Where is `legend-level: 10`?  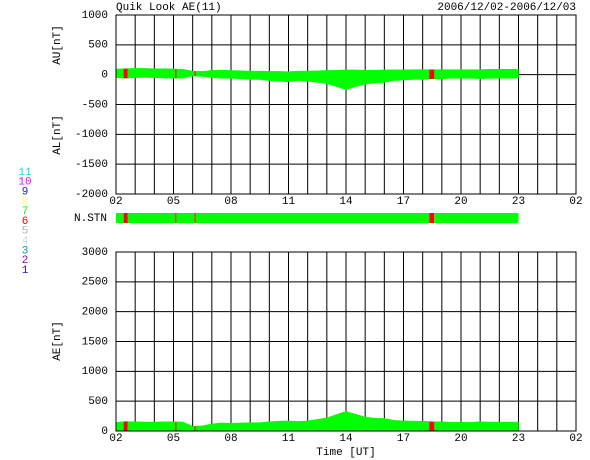
legend-level: 10 is located at coordinates (24, 183).